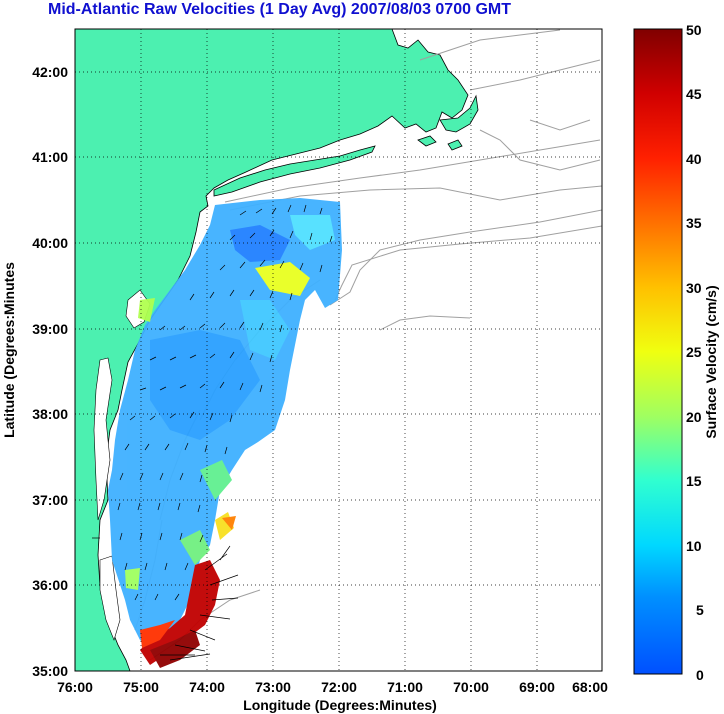  What do you see at coordinates (207, 687) in the screenshot?
I see `x-tick: 74:00` at bounding box center [207, 687].